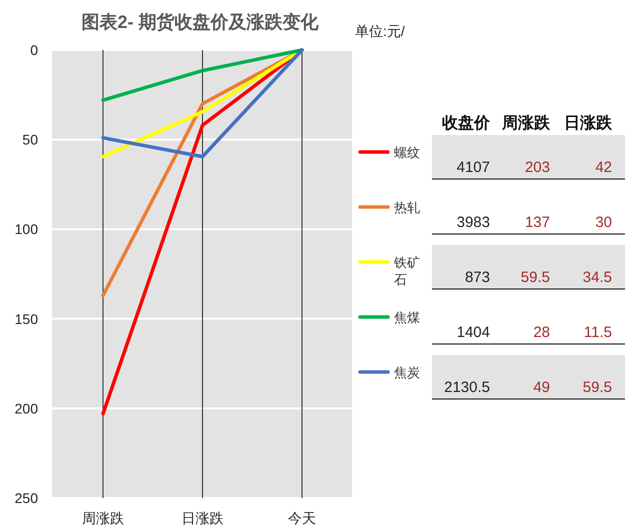 The image size is (627, 531). Describe the element at coordinates (380, 31) in the screenshot. I see `text: 单位:元/` at that location.